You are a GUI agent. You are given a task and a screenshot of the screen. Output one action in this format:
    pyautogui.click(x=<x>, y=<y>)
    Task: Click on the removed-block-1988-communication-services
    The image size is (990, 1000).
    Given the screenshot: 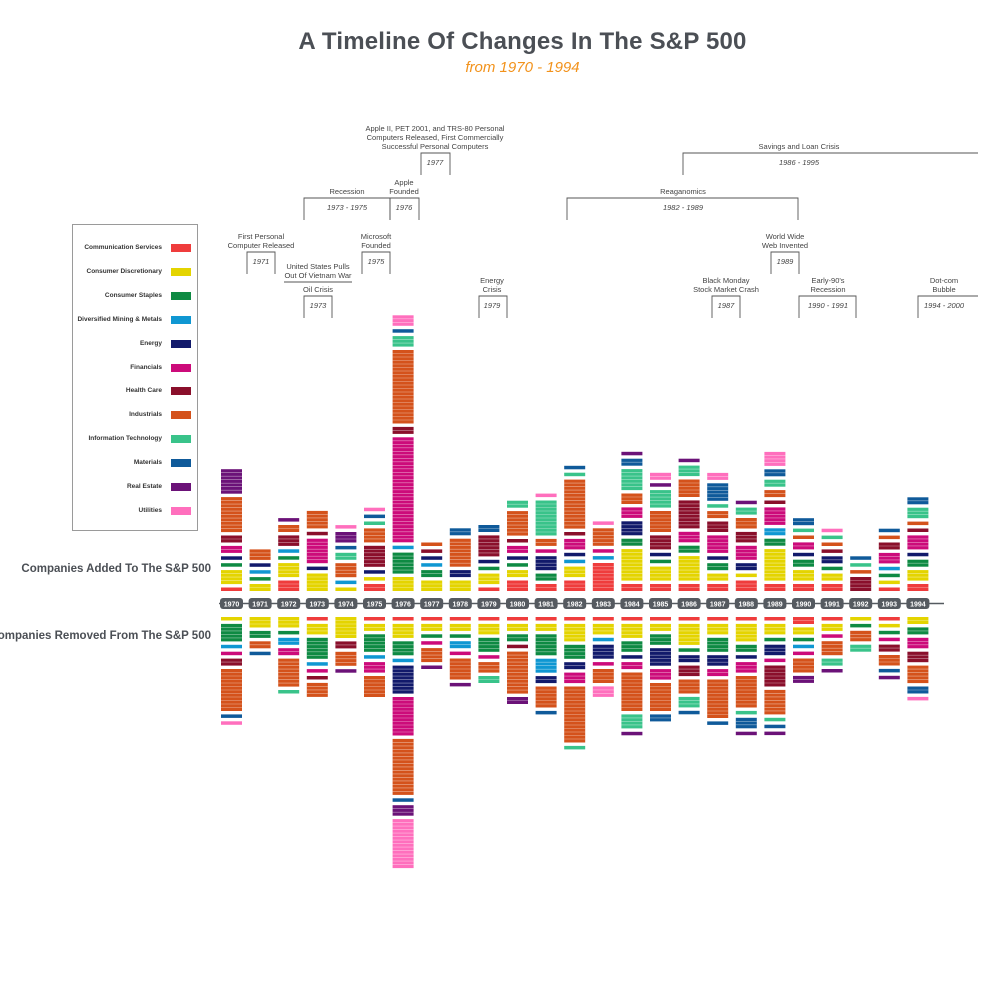 What is the action you would take?
    pyautogui.click(x=746, y=619)
    